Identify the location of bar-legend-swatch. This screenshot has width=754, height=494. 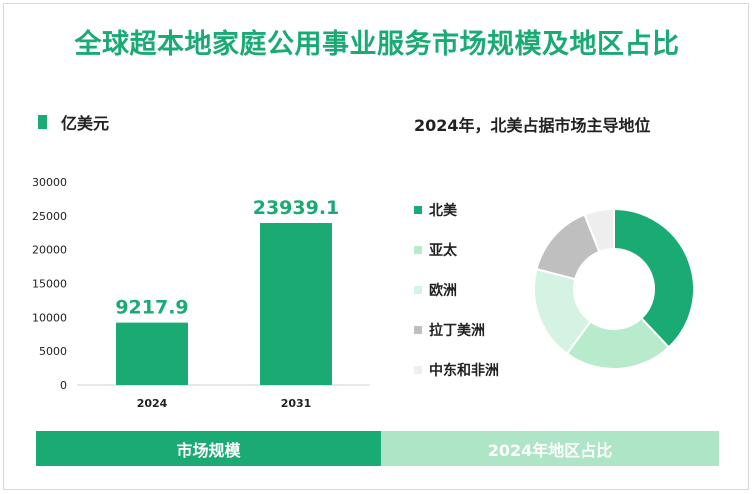
(42, 122).